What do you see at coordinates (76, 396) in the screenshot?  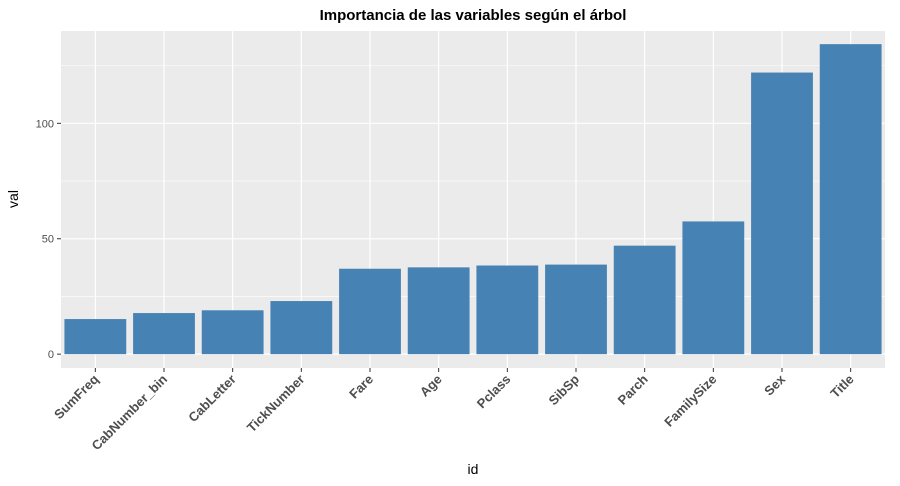 I see `x-tick-label: SumFreq` at bounding box center [76, 396].